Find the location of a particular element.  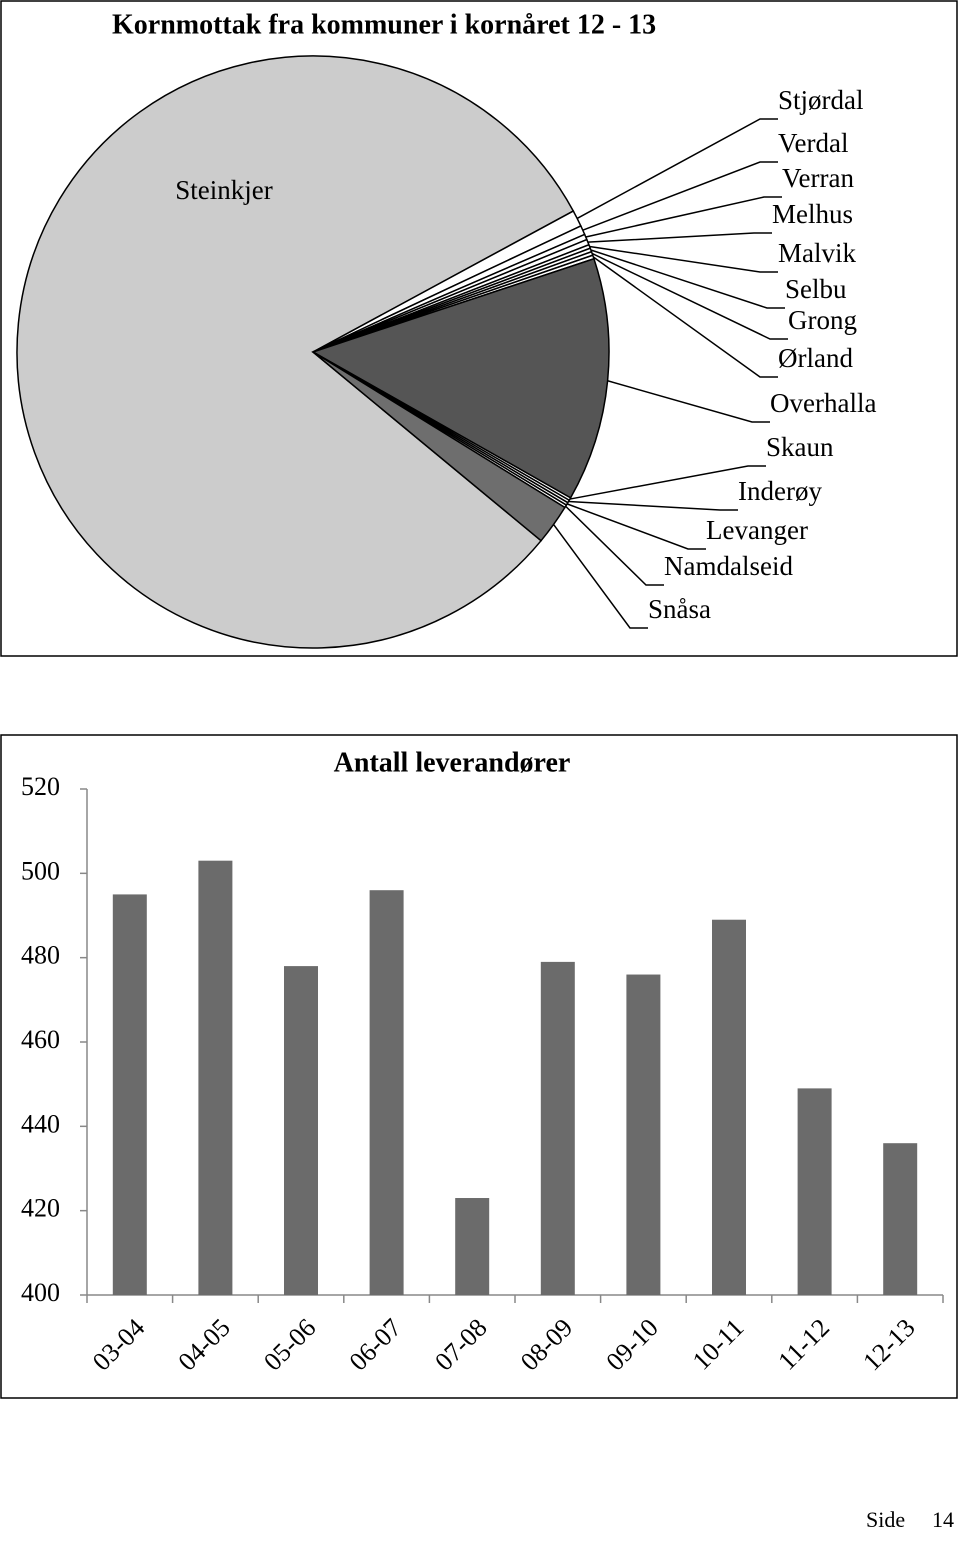

slice-label: Malvik is located at coordinates (817, 253).